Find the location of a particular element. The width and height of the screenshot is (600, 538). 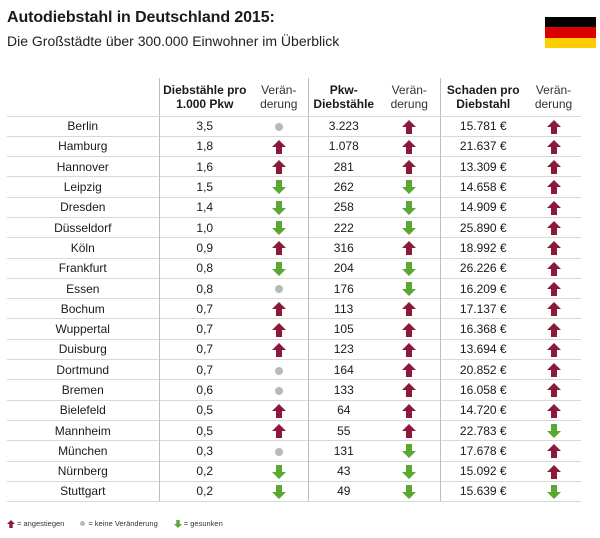

damage-cell: 22.783 € is located at coordinates (482, 430).